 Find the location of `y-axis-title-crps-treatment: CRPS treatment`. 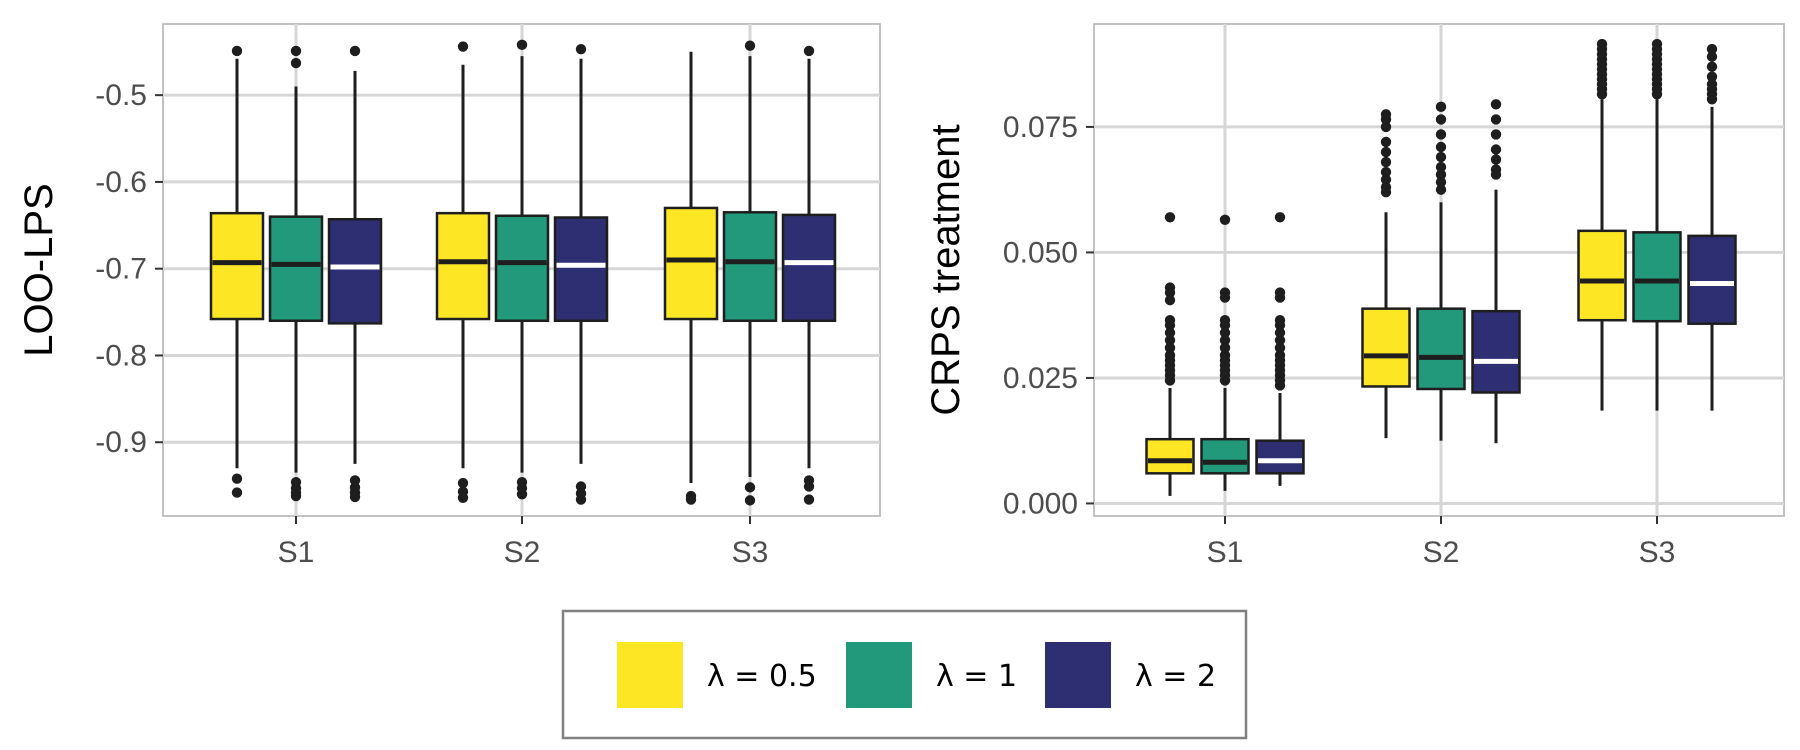

y-axis-title-crps-treatment: CRPS treatment is located at coordinates (946, 269).